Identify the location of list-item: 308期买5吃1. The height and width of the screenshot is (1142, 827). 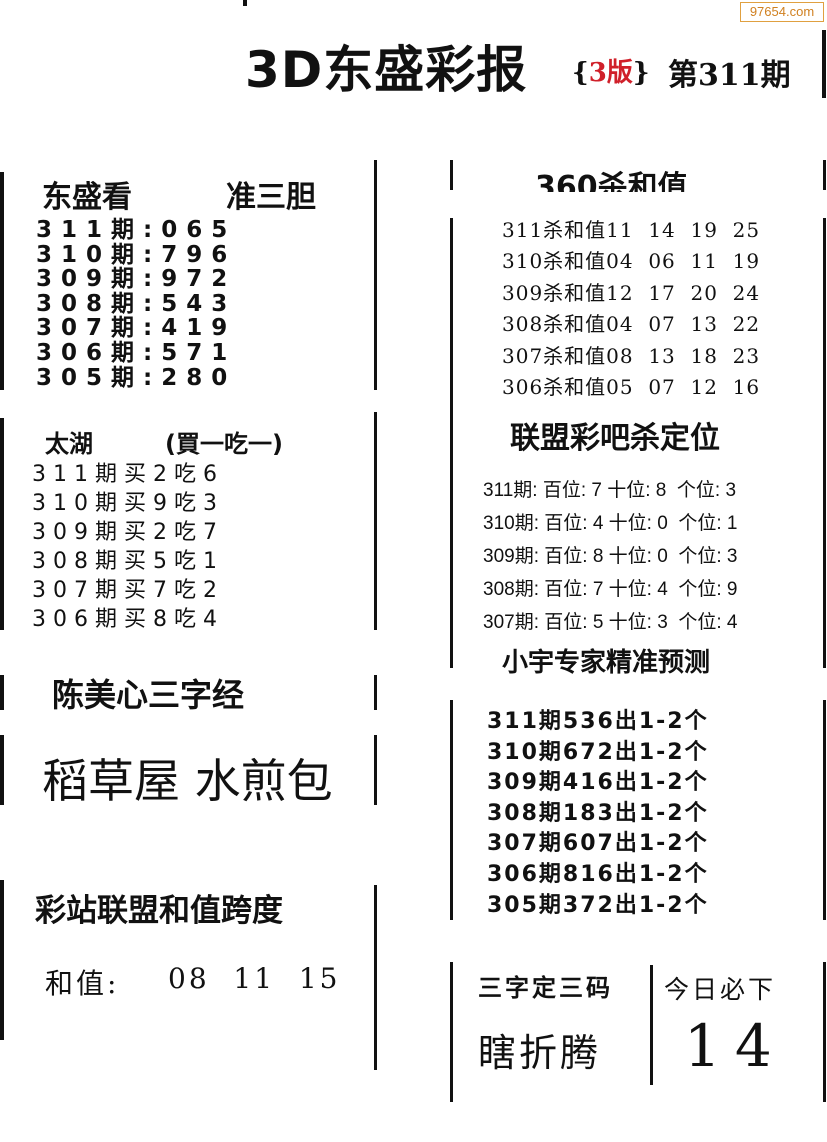
(128, 561).